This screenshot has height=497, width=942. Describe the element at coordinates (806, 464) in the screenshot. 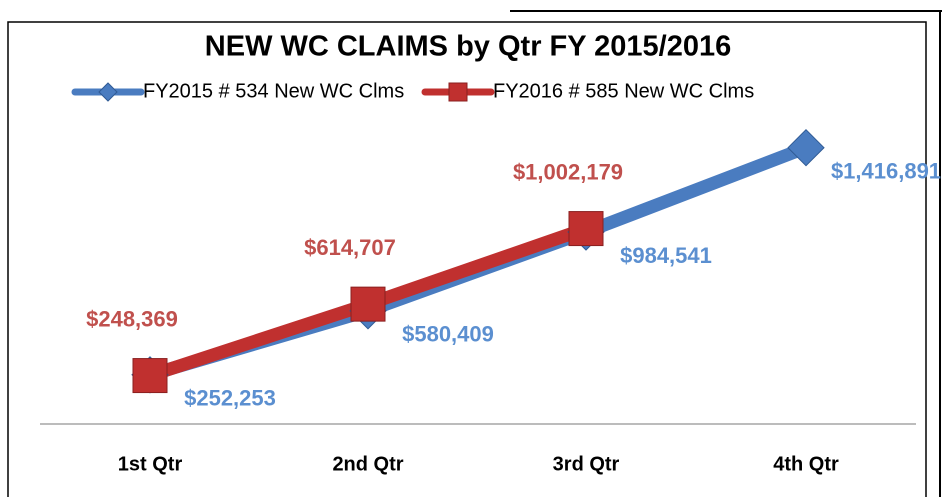

I see `x-tick-label: 4th Qtr` at that location.